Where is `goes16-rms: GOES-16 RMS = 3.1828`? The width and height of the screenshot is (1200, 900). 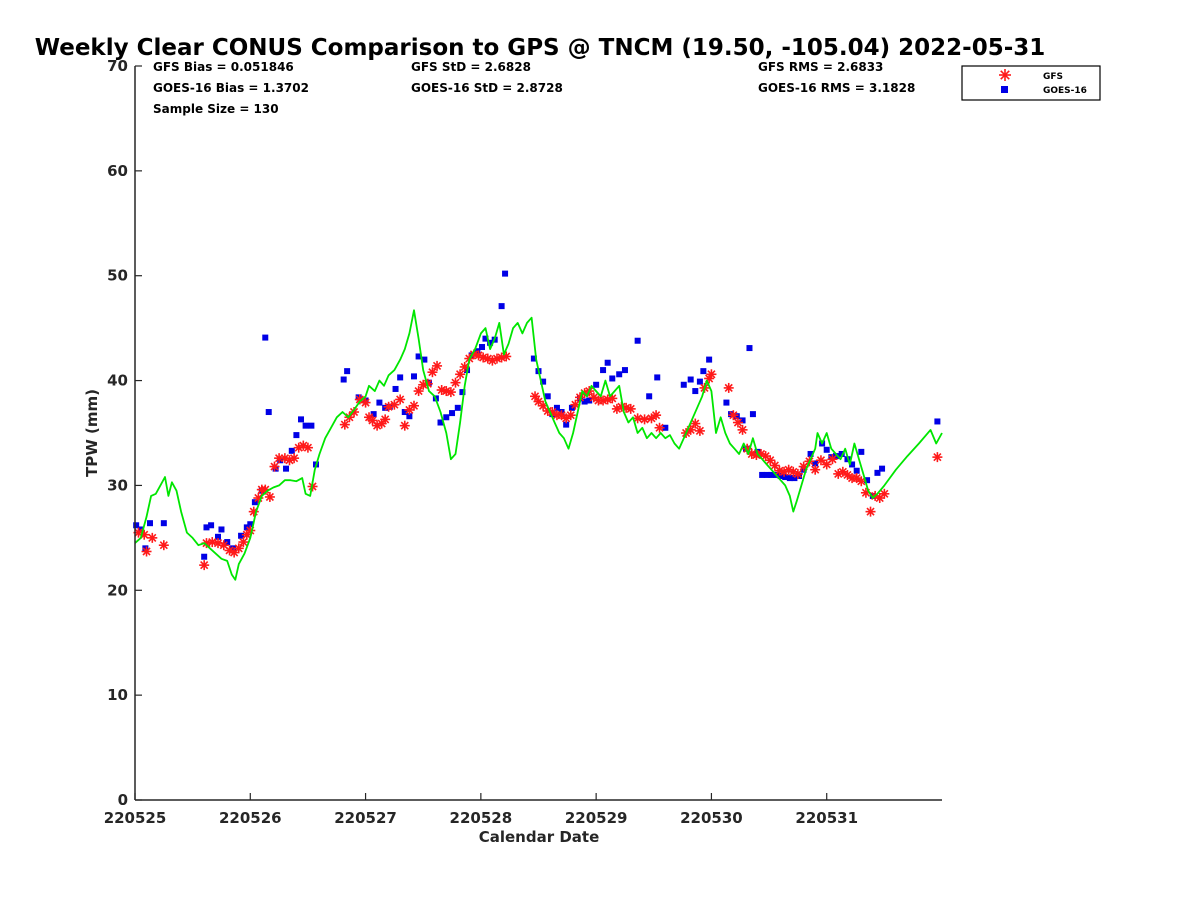 goes16-rms: GOES-16 RMS = 3.1828 is located at coordinates (836, 88).